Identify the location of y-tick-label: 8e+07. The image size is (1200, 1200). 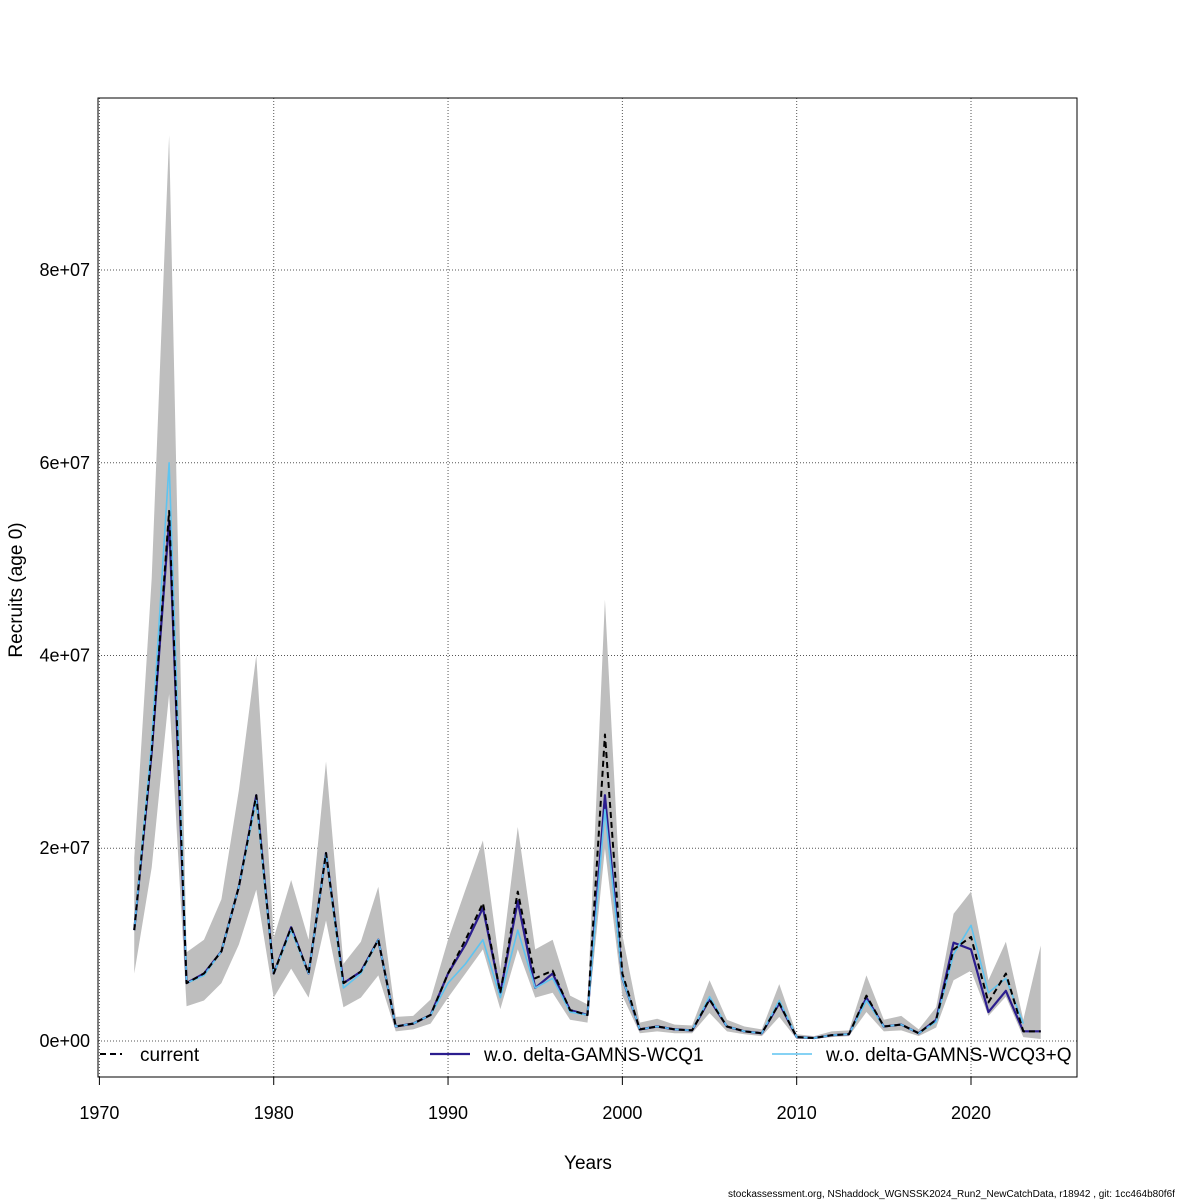
(64, 270).